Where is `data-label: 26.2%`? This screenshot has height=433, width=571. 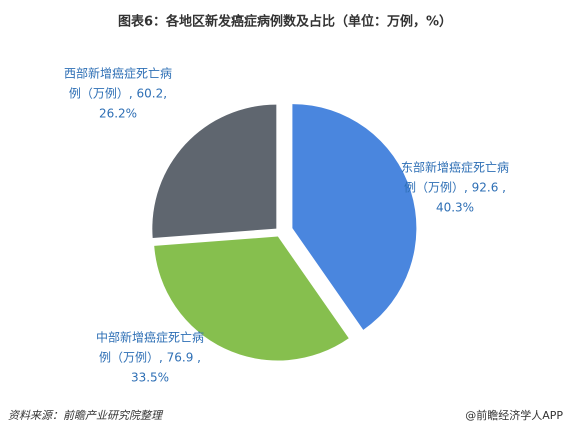
data-label: 26.2% is located at coordinates (118, 114).